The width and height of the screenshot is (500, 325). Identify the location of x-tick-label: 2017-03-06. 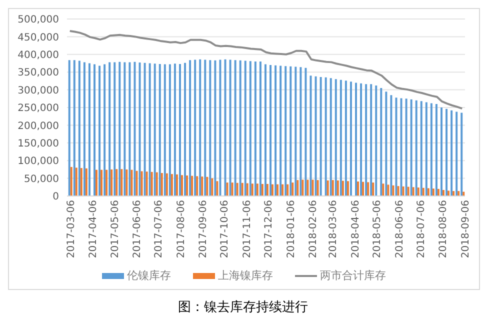
(71, 229).